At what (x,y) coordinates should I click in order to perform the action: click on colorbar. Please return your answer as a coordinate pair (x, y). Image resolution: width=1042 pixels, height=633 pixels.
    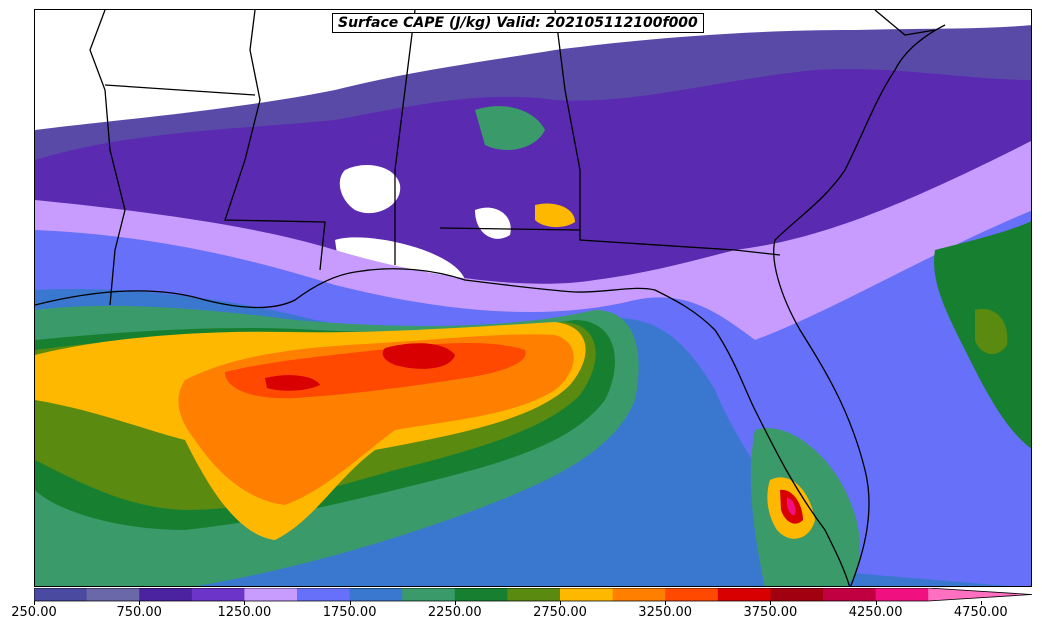
    Looking at the image, I should click on (533, 595).